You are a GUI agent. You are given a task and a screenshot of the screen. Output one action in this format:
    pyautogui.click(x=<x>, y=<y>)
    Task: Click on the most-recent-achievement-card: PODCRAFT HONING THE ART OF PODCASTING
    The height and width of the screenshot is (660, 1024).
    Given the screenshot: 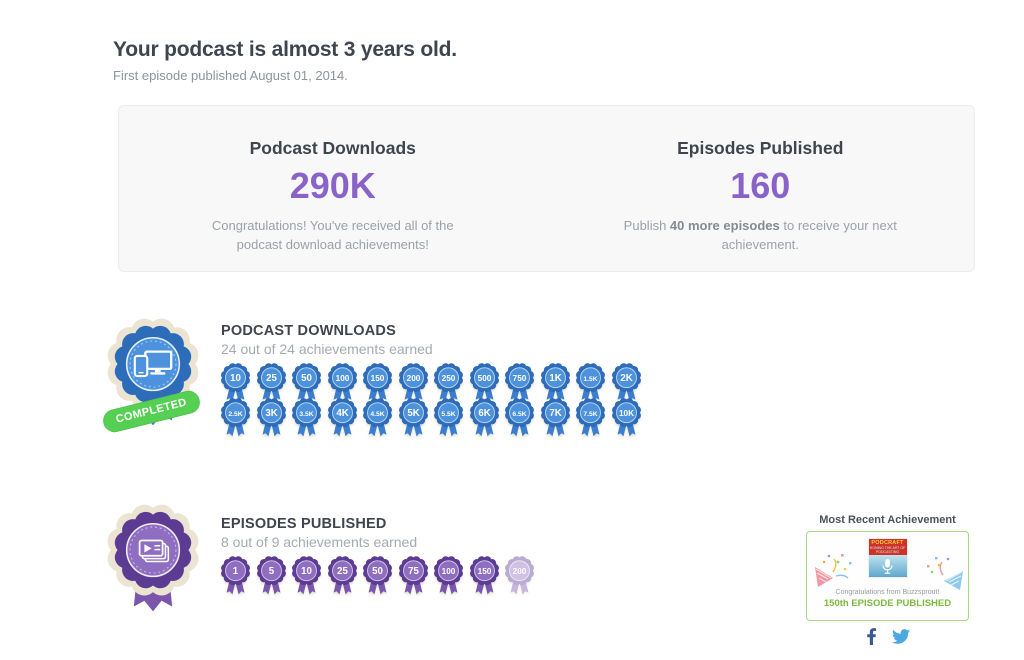 What is the action you would take?
    pyautogui.click(x=887, y=576)
    